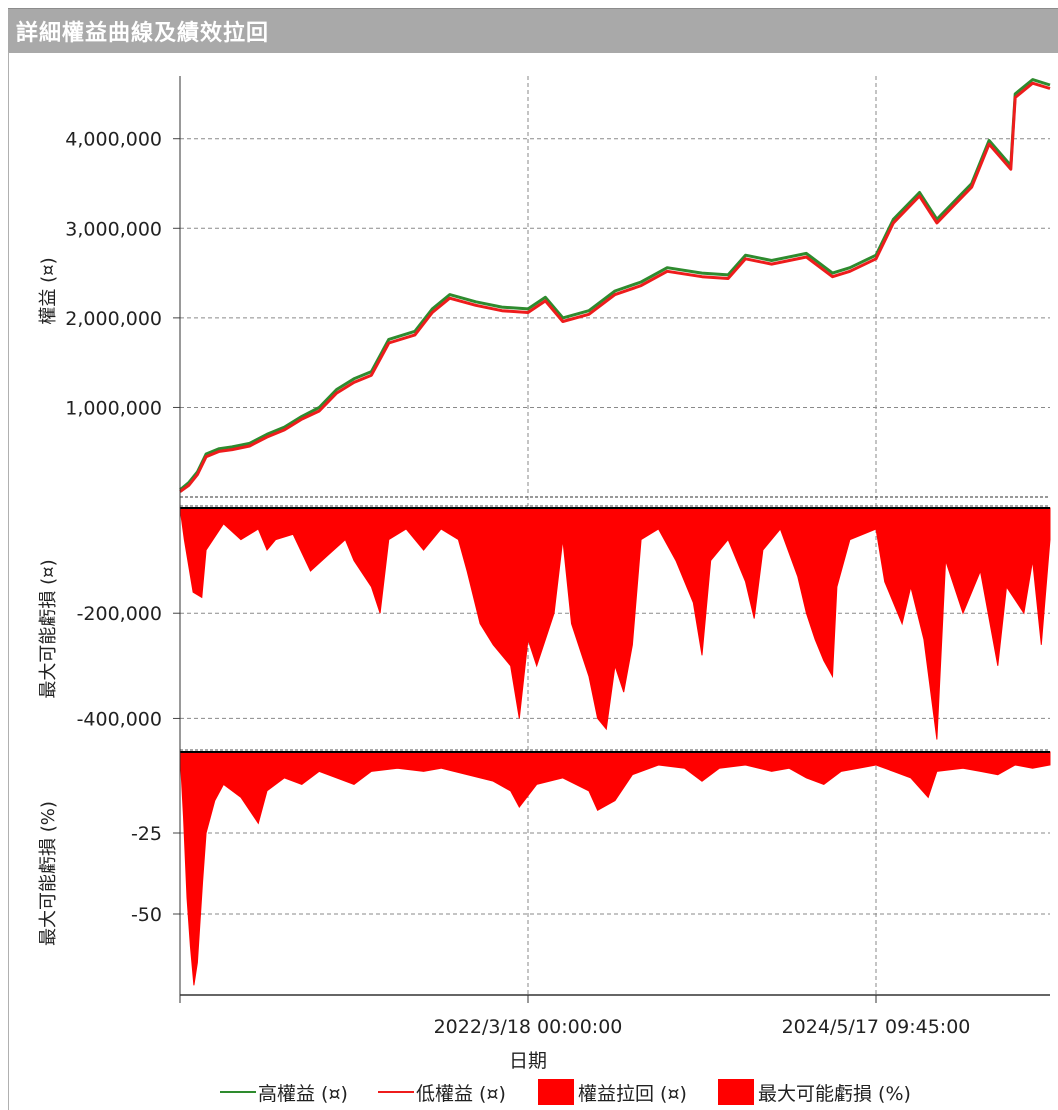  Describe the element at coordinates (528, 1061) in the screenshot. I see `x-axis-label: 日期` at that location.